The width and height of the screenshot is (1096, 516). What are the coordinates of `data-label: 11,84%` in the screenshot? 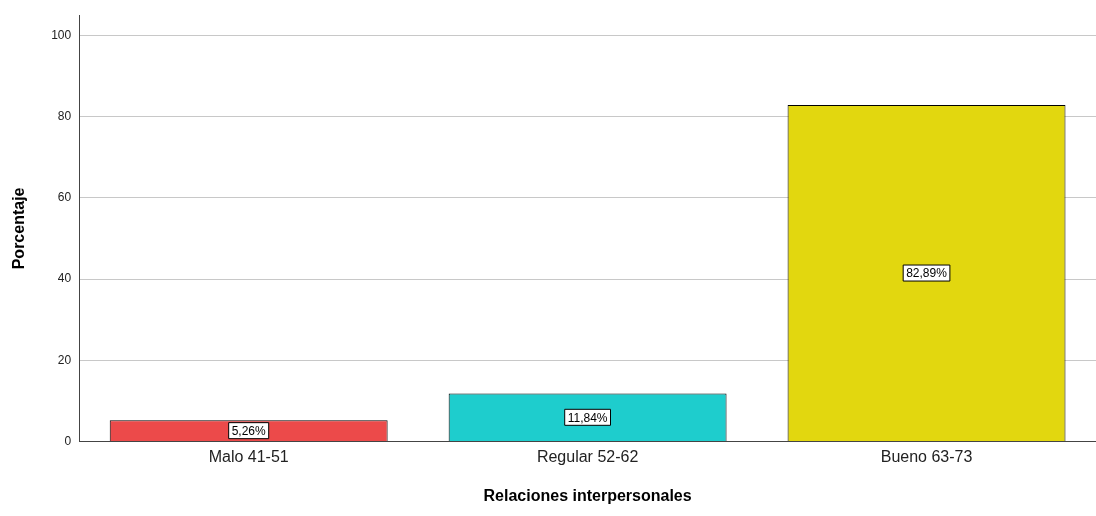 It's located at (587, 417).